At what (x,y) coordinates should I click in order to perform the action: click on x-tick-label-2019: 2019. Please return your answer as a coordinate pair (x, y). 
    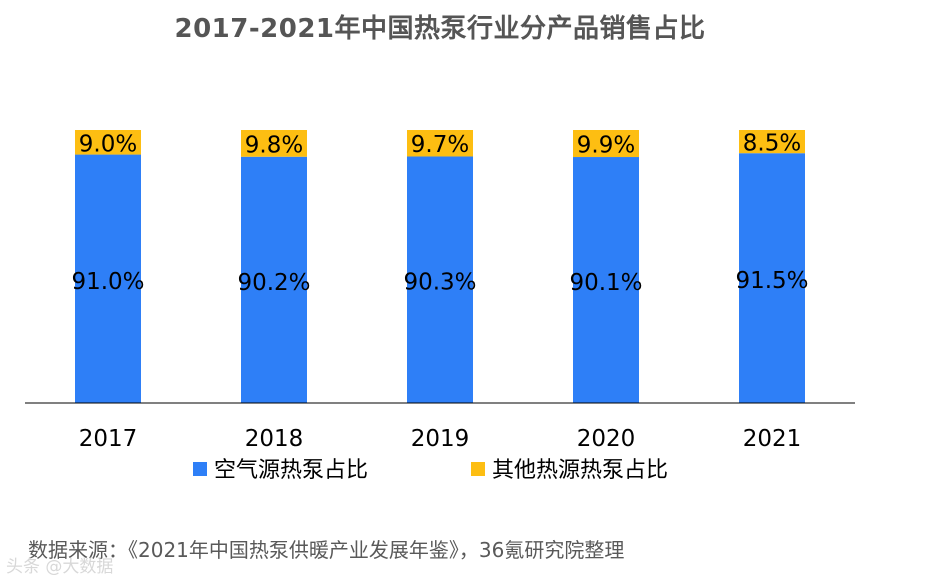
    Looking at the image, I should click on (440, 439).